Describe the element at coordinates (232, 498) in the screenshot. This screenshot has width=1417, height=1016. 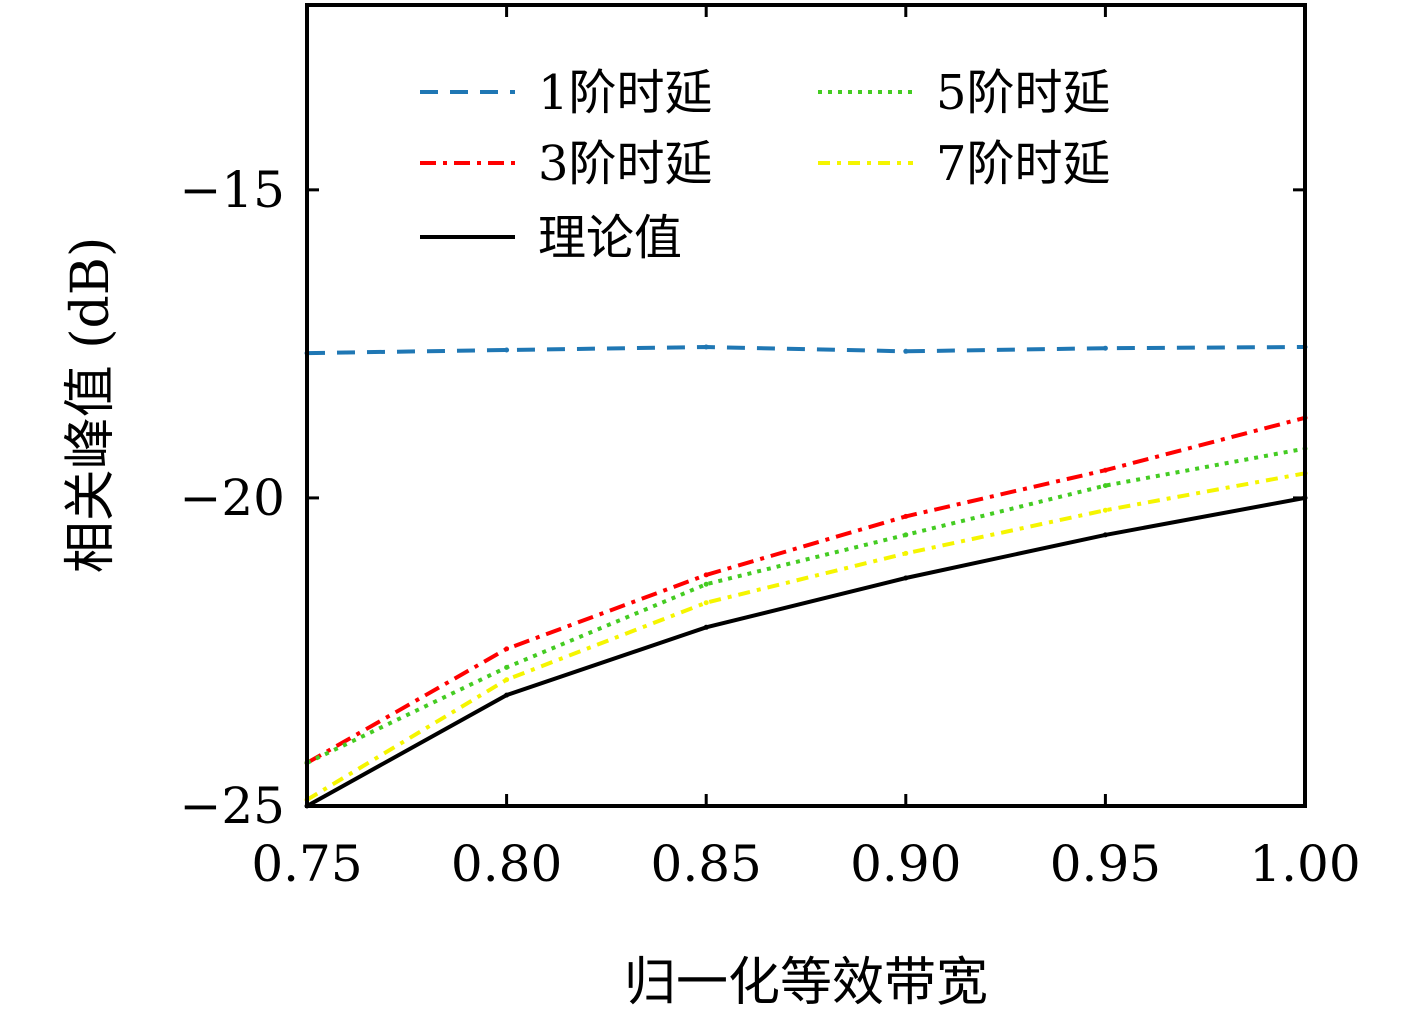
I see `y-tick-label: −20` at that location.